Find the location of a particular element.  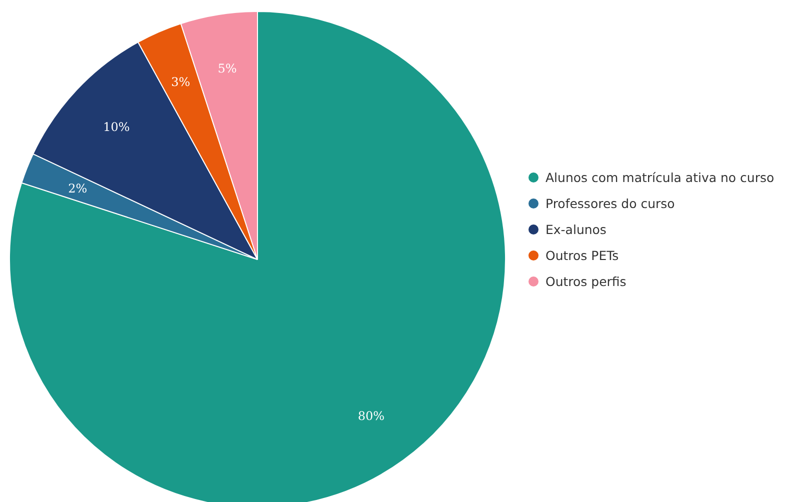

legend-label: Outros perfis is located at coordinates (586, 281).